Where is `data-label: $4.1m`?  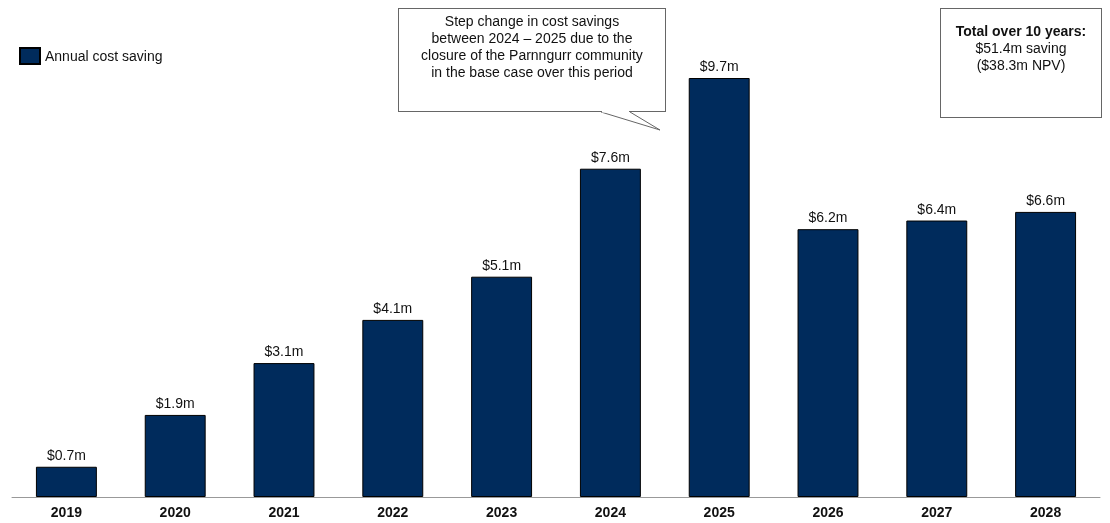
data-label: $4.1m is located at coordinates (393, 307).